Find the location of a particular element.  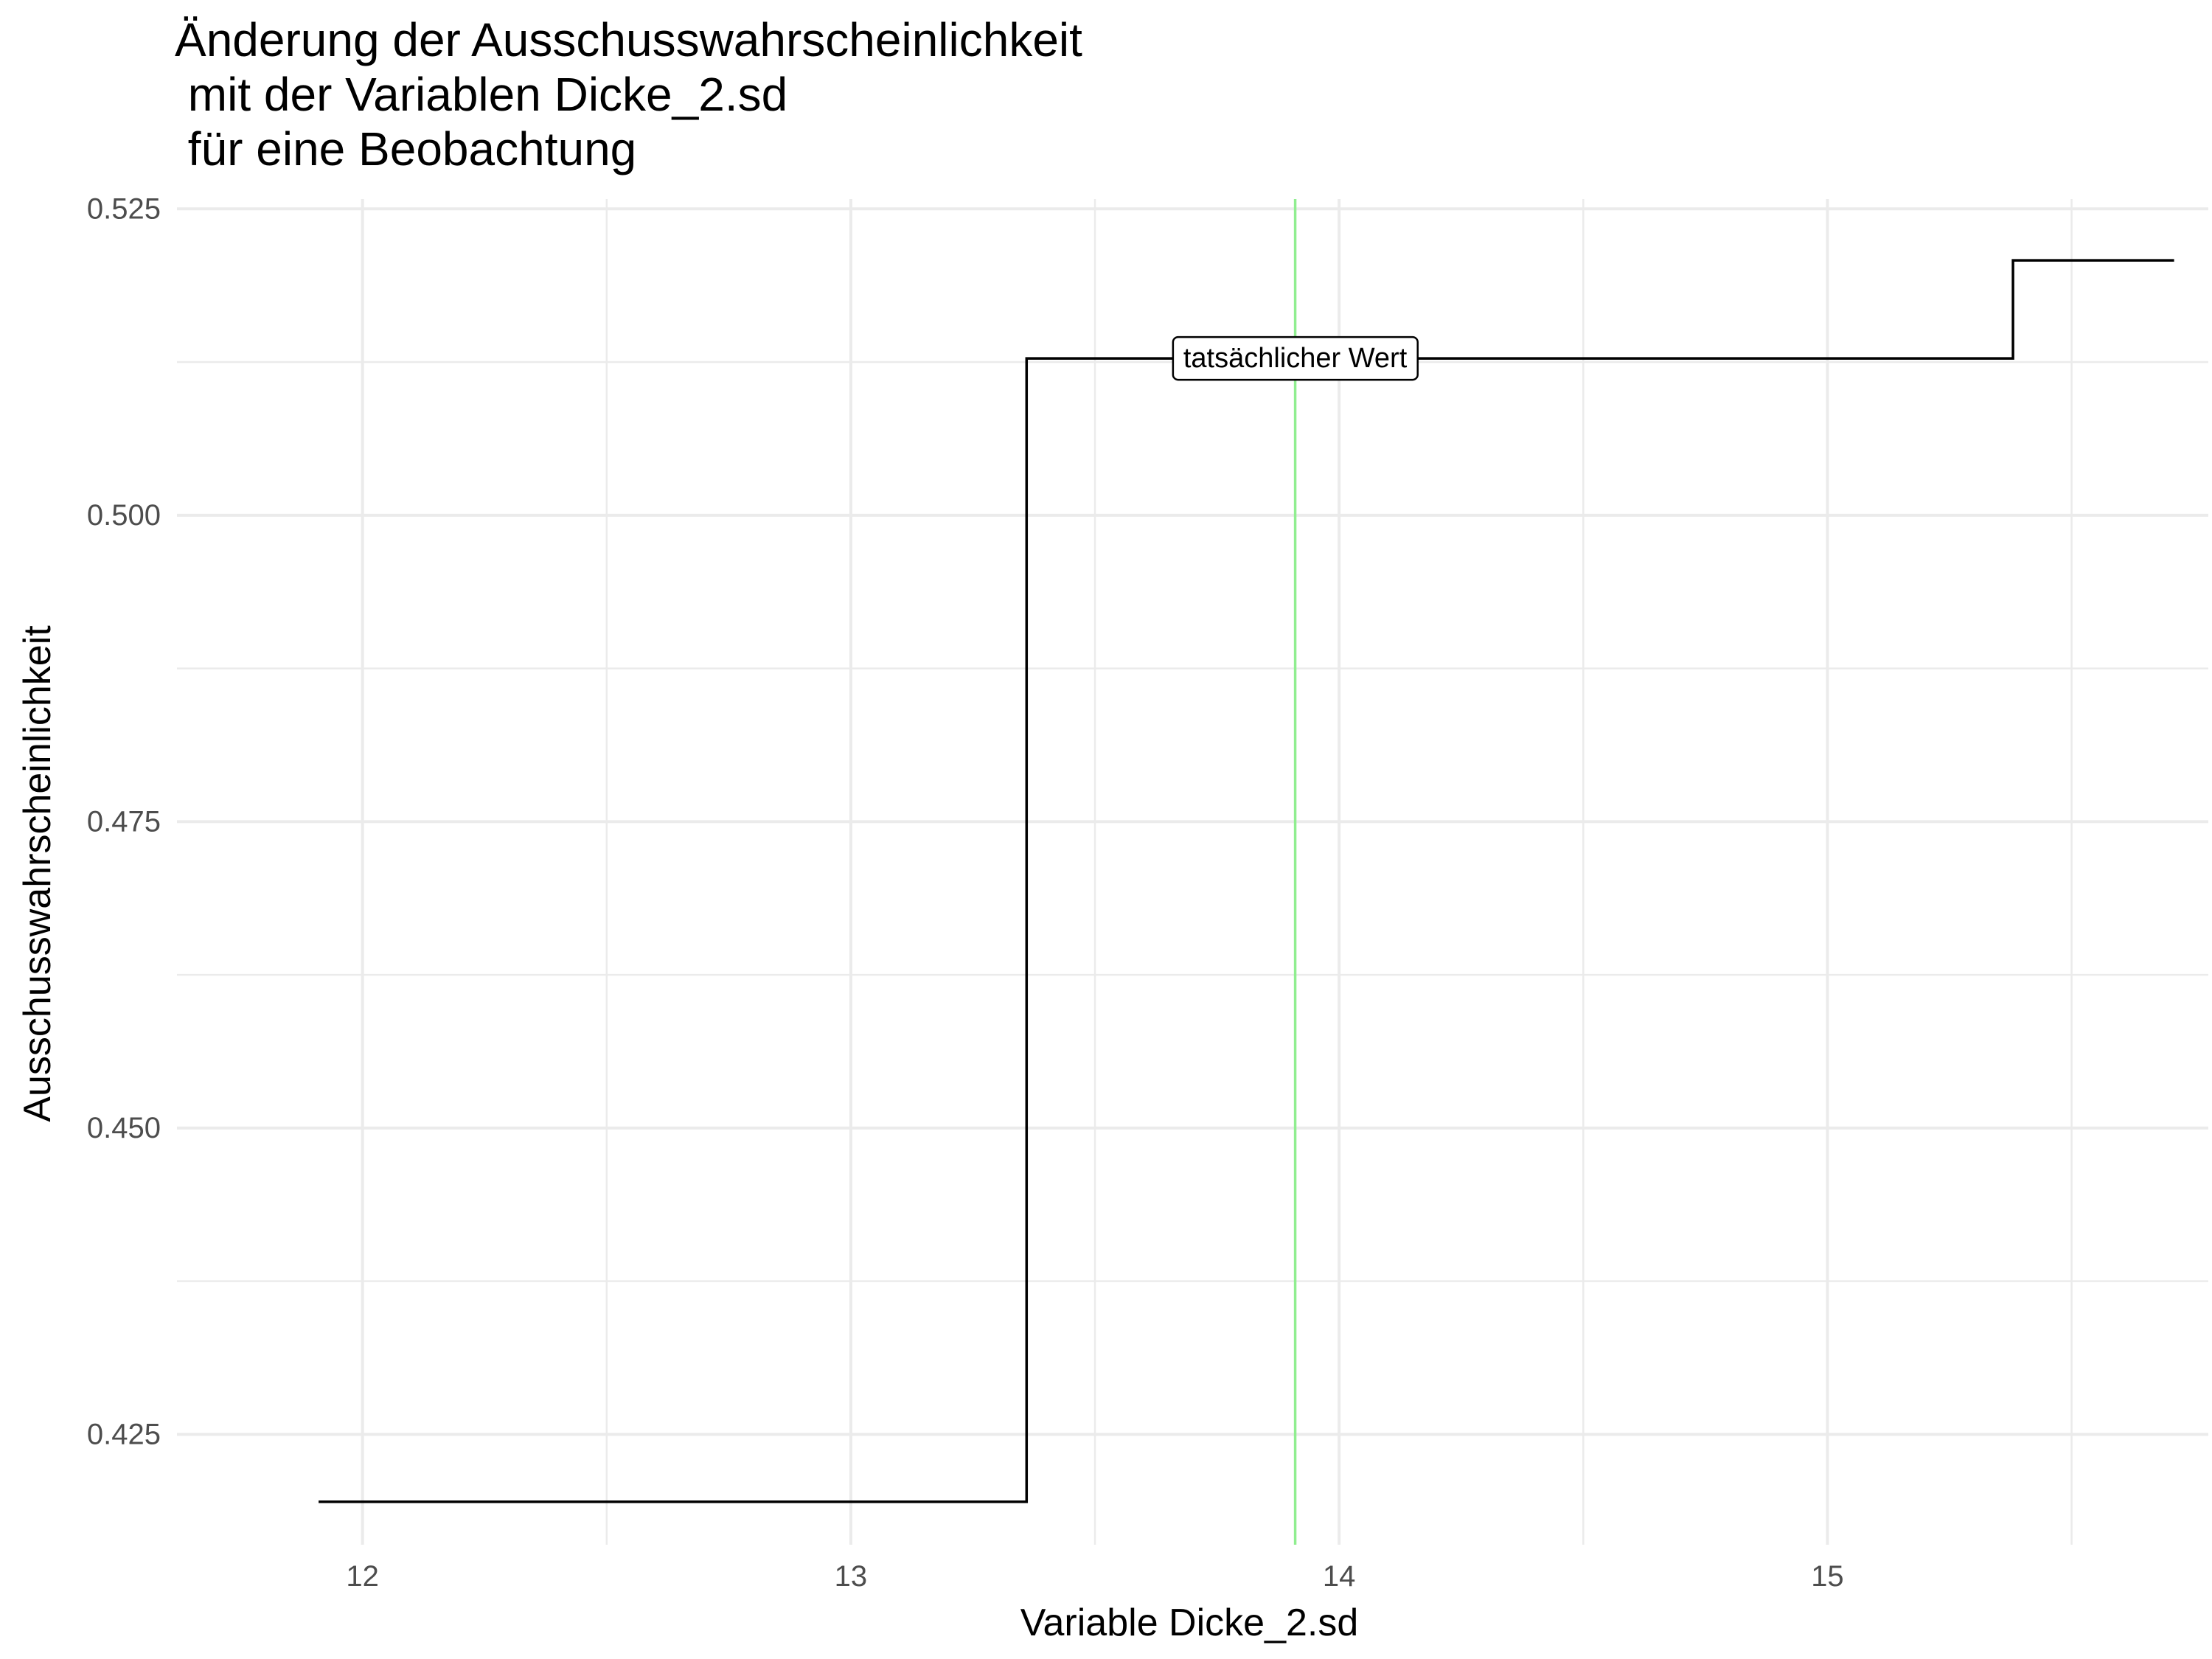

y-tick-label: 0.500 is located at coordinates (124, 515).